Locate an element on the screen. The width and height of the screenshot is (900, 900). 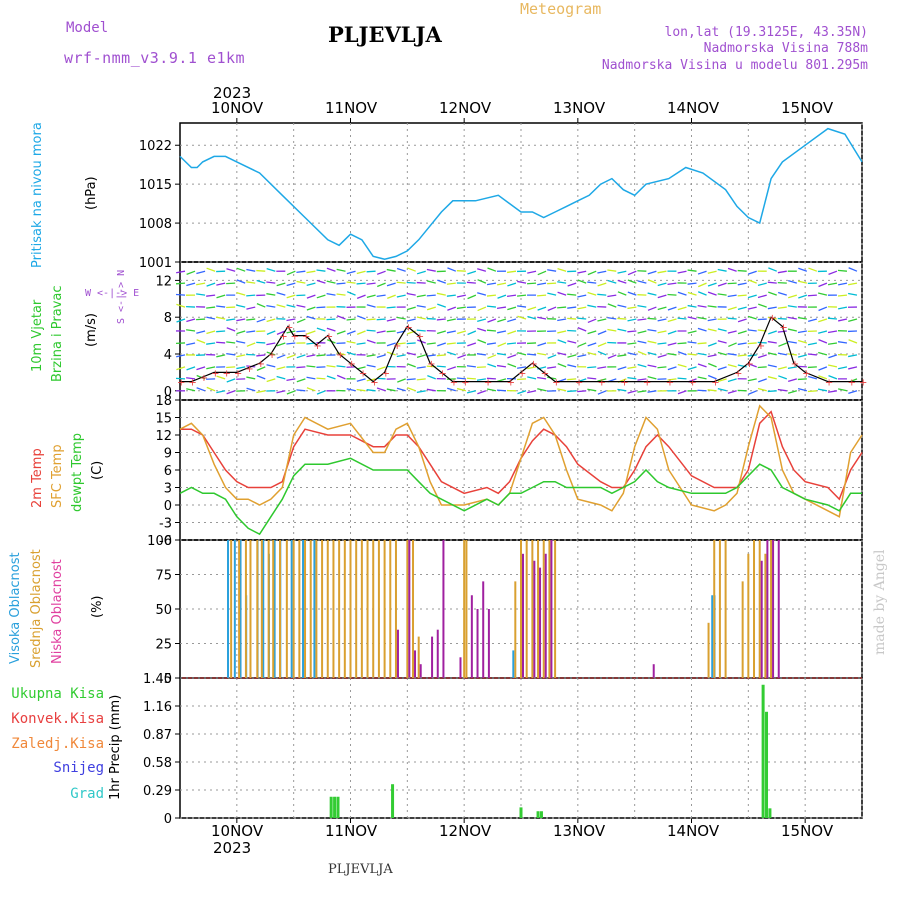
model-altitude-label: Nadmorska Visina u modelu 801.295m is located at coordinates (734, 65).